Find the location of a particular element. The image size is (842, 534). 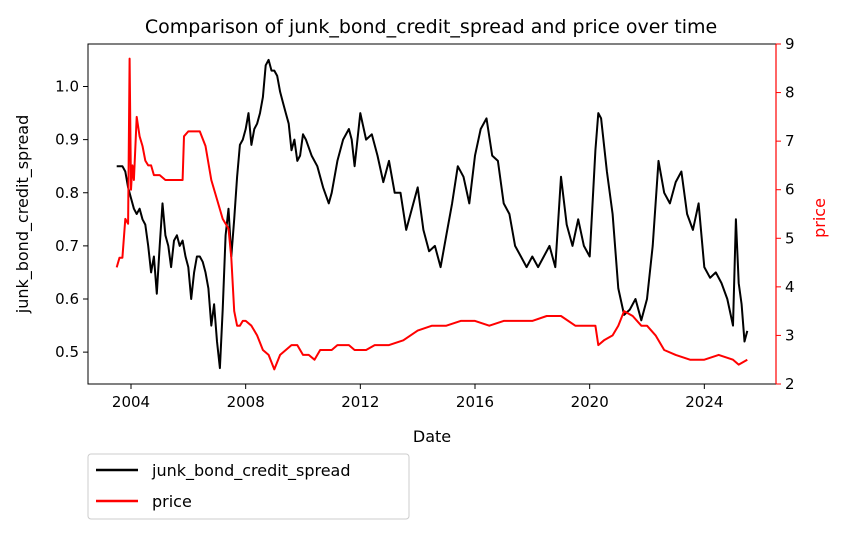

x-tick-label: 2020 is located at coordinates (590, 402).